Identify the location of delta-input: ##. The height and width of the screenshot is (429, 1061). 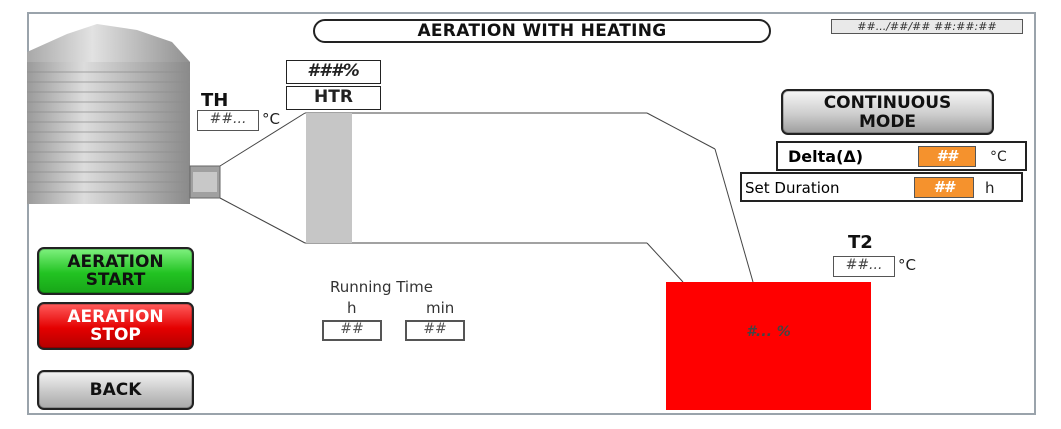
(947, 156).